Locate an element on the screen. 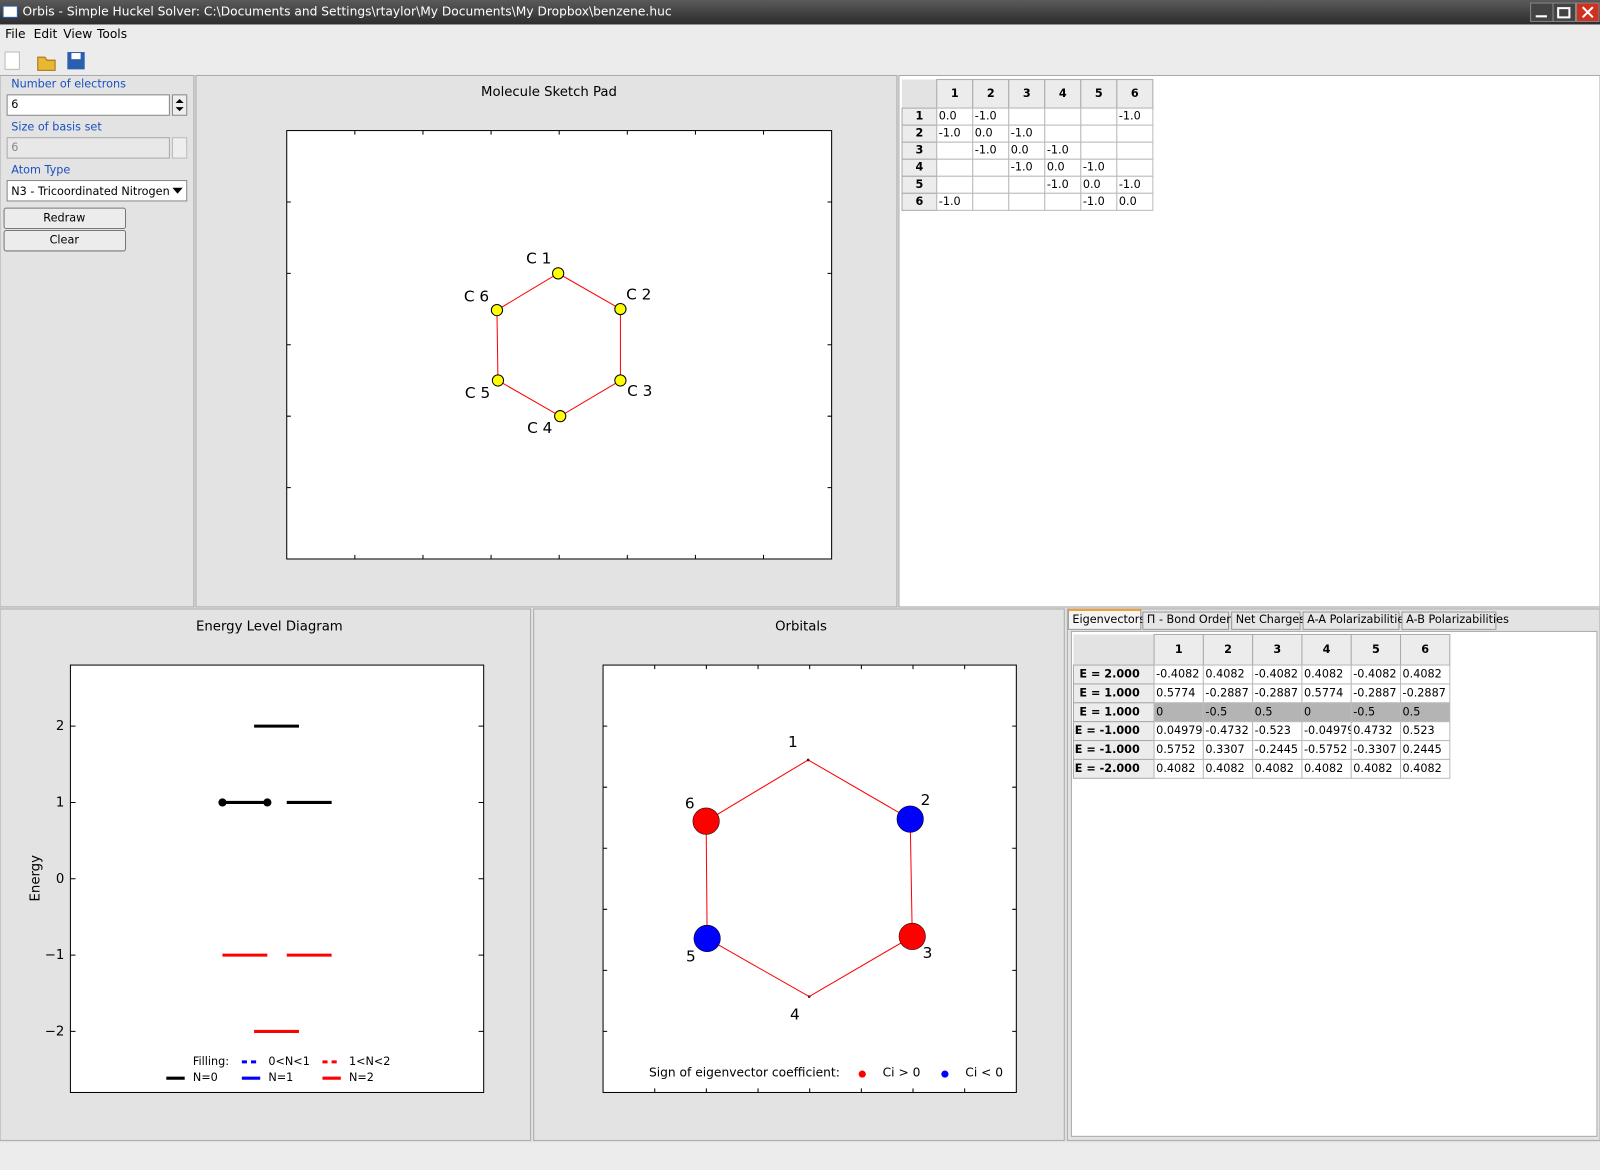  title-bar is located at coordinates (800, 12).